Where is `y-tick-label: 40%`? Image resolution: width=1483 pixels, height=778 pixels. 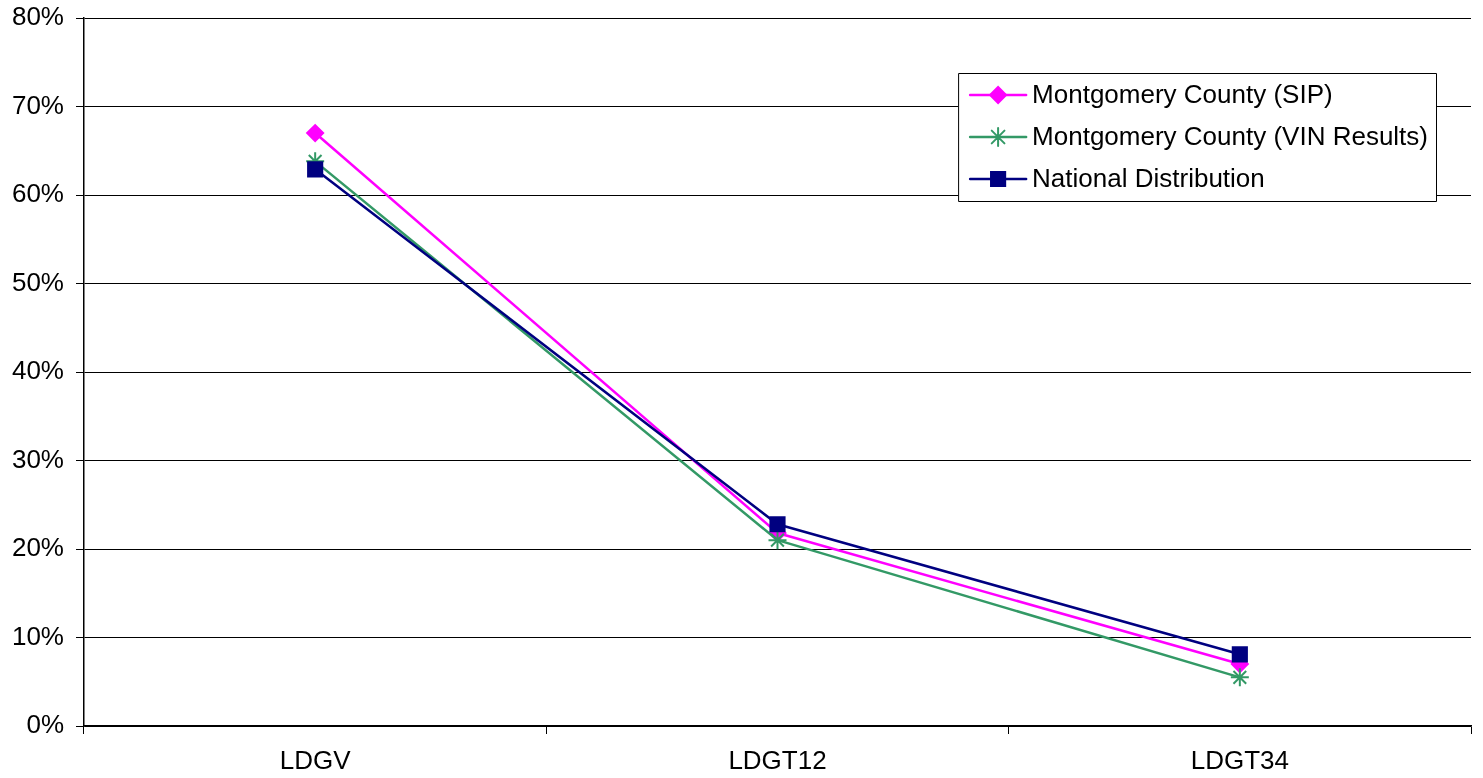
y-tick-label: 40% is located at coordinates (37, 370).